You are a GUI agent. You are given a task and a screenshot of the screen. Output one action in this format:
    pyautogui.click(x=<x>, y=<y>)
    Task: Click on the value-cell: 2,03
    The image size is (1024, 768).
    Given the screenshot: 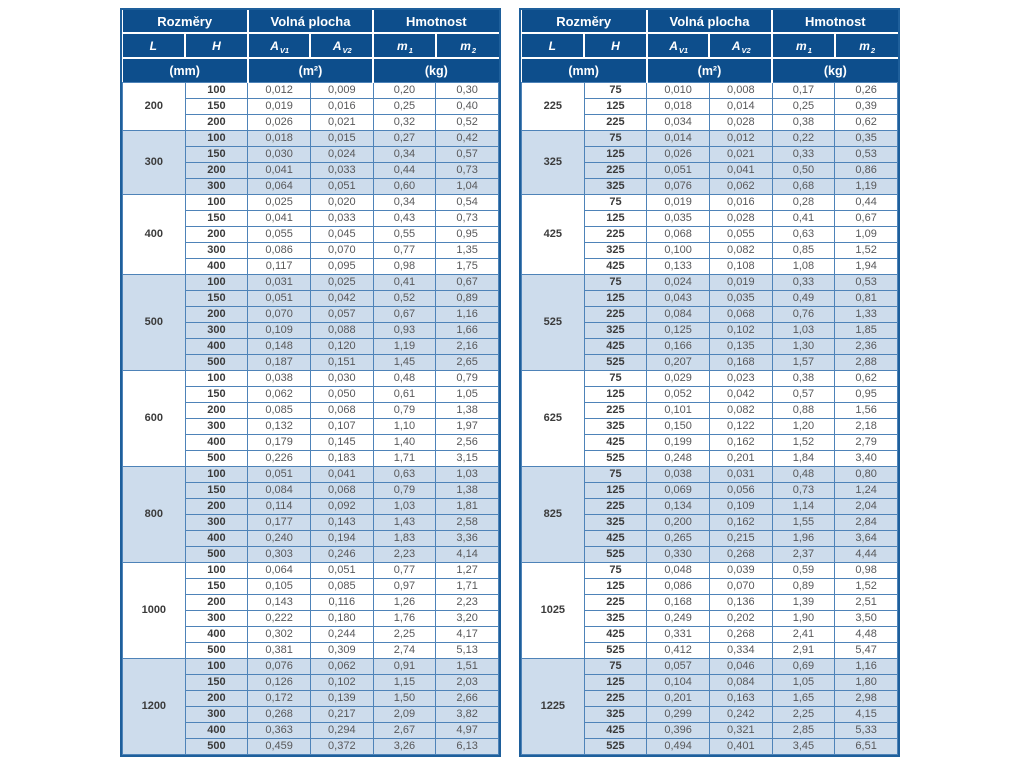 What is the action you would take?
    pyautogui.click(x=467, y=682)
    